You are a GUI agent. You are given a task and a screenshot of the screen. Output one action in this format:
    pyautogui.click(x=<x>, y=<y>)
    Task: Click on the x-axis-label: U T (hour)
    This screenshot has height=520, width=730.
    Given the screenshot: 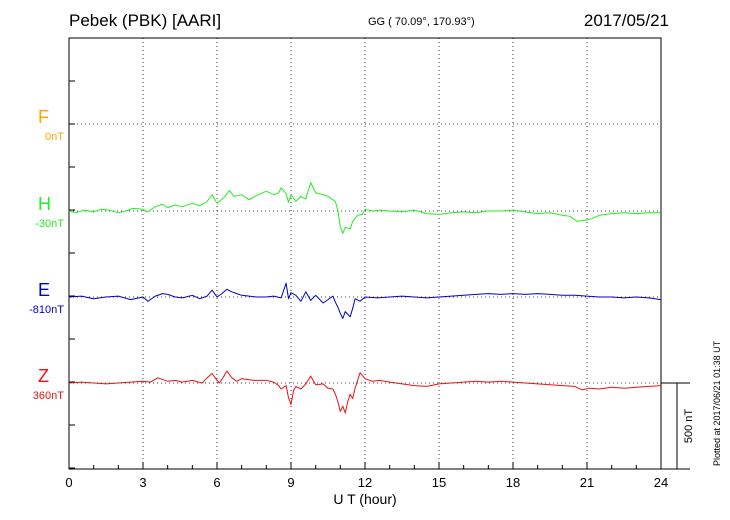 What is the action you would take?
    pyautogui.click(x=364, y=499)
    